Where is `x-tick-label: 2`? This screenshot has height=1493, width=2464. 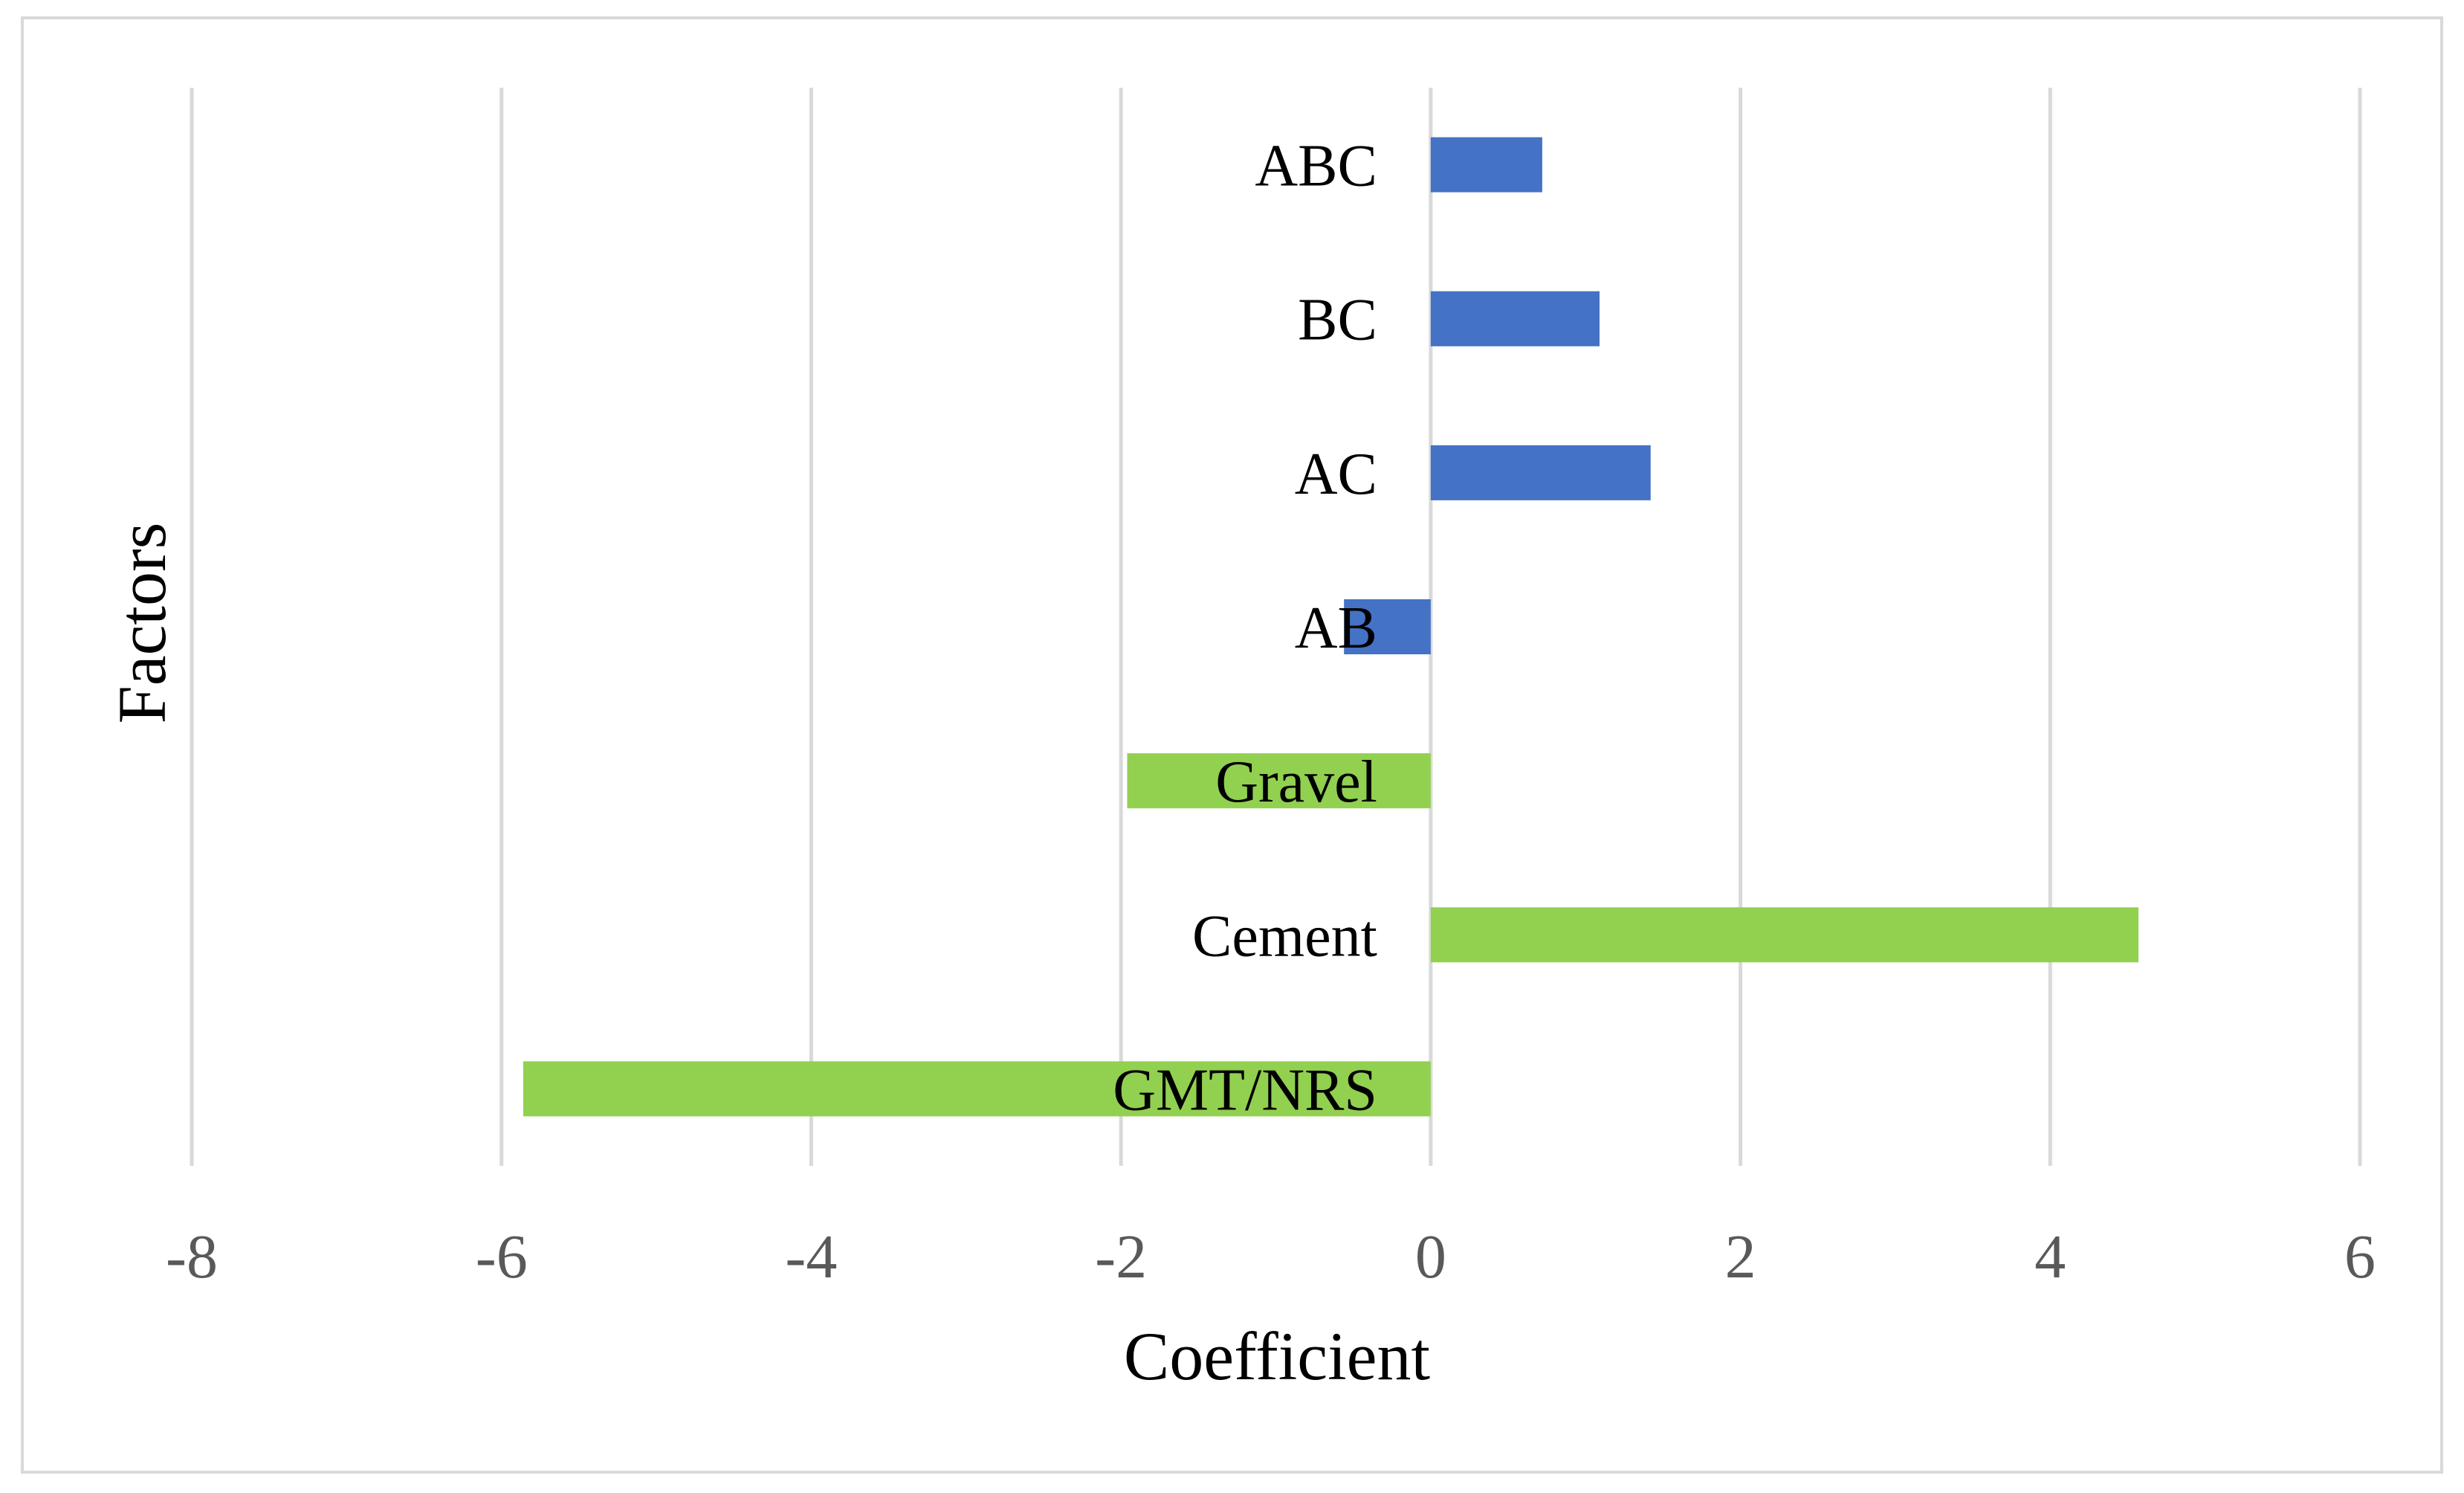
x-tick-label: 2 is located at coordinates (1741, 1257).